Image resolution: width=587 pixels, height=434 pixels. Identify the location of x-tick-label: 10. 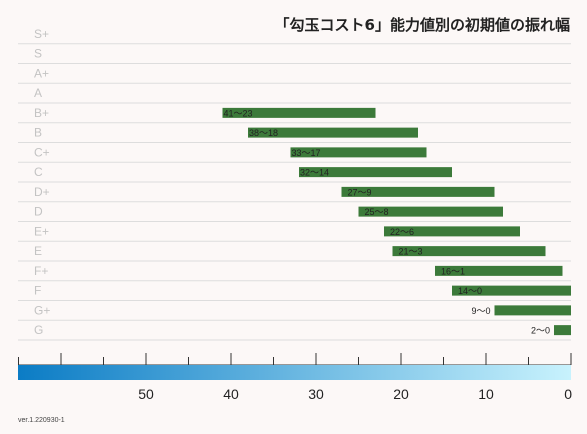
(486, 394).